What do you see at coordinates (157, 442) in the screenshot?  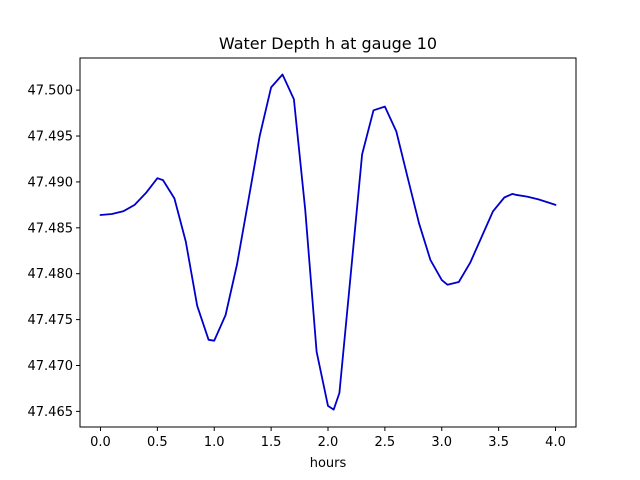 I see `x-tick-label: 0.5` at bounding box center [157, 442].